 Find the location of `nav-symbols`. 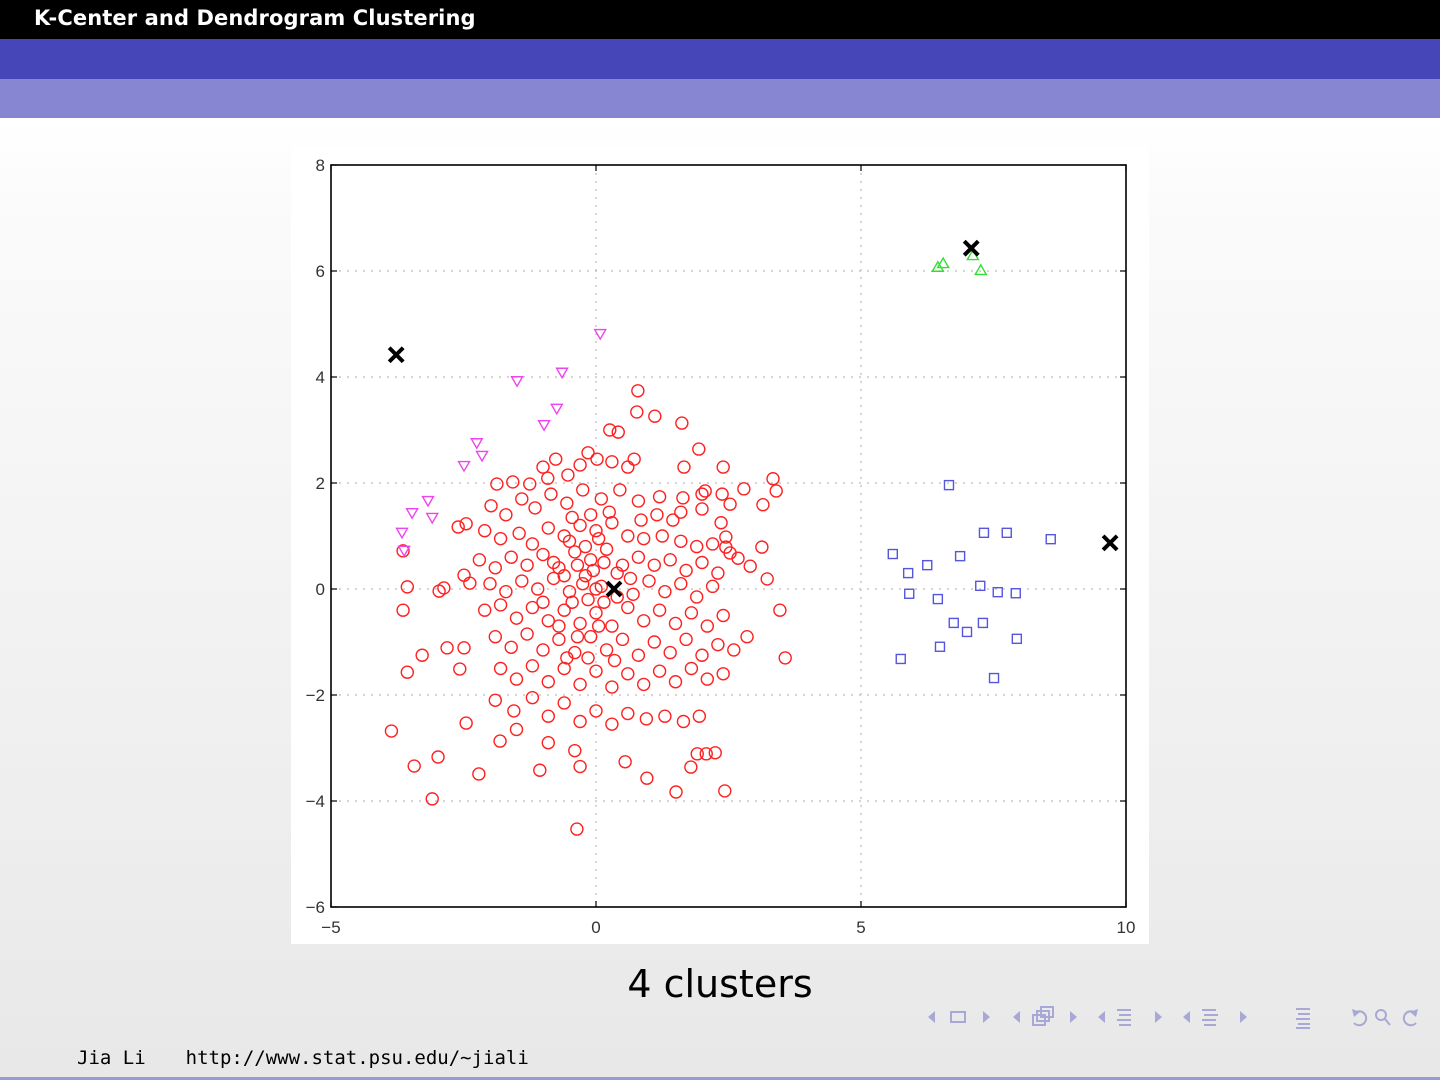

nav-symbols is located at coordinates (1173, 1017).